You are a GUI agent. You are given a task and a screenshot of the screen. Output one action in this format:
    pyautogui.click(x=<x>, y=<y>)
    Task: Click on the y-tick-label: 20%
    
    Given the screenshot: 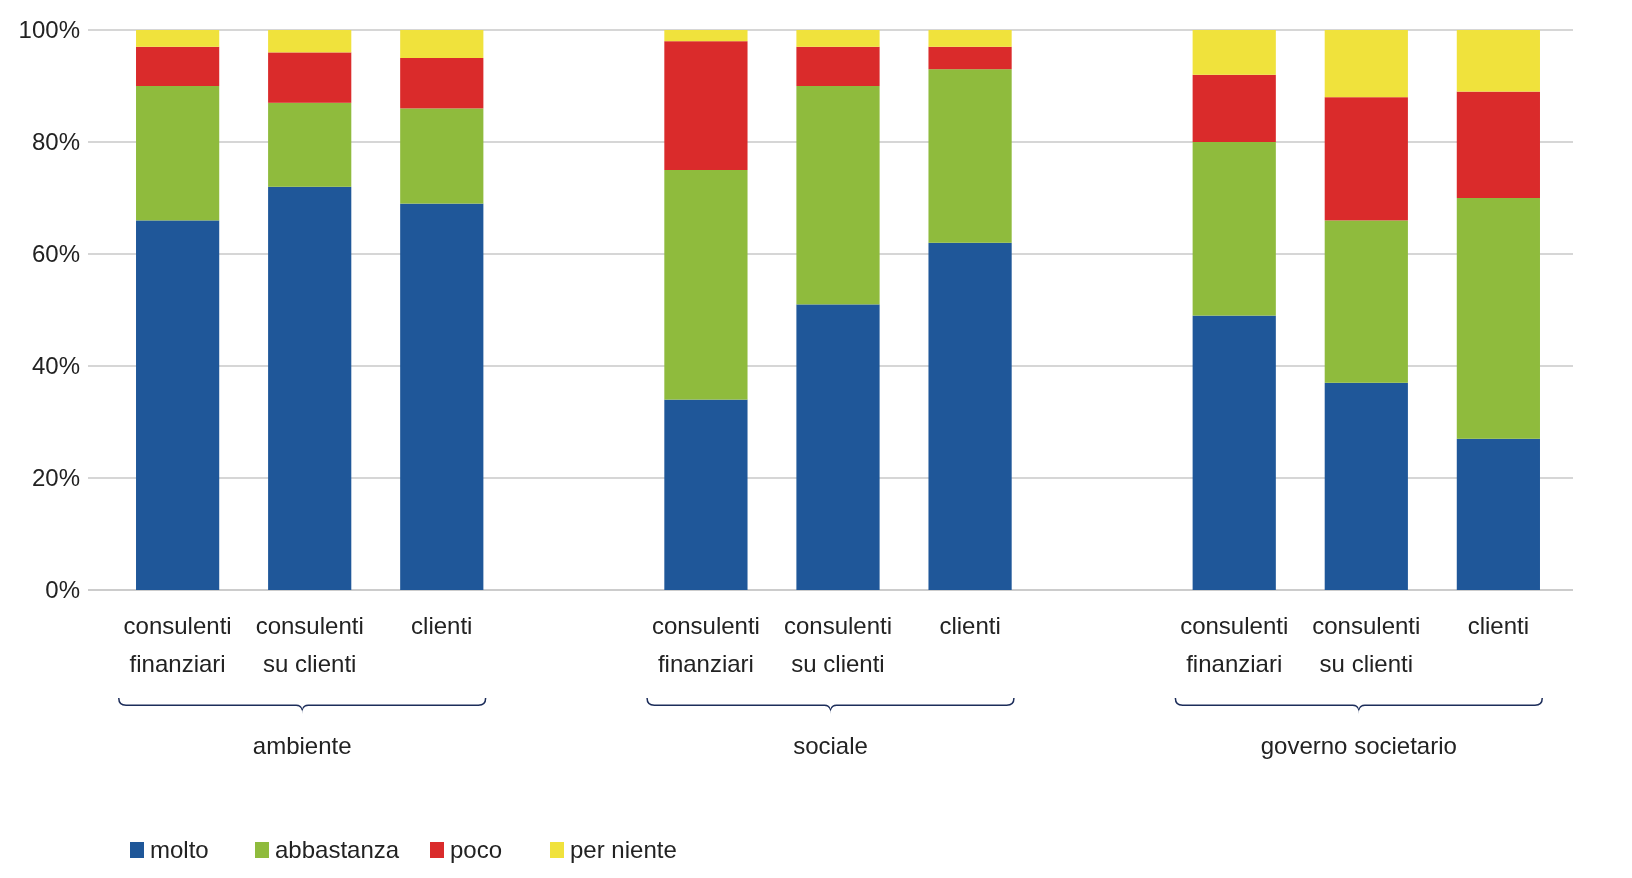 What is the action you would take?
    pyautogui.click(x=55, y=478)
    